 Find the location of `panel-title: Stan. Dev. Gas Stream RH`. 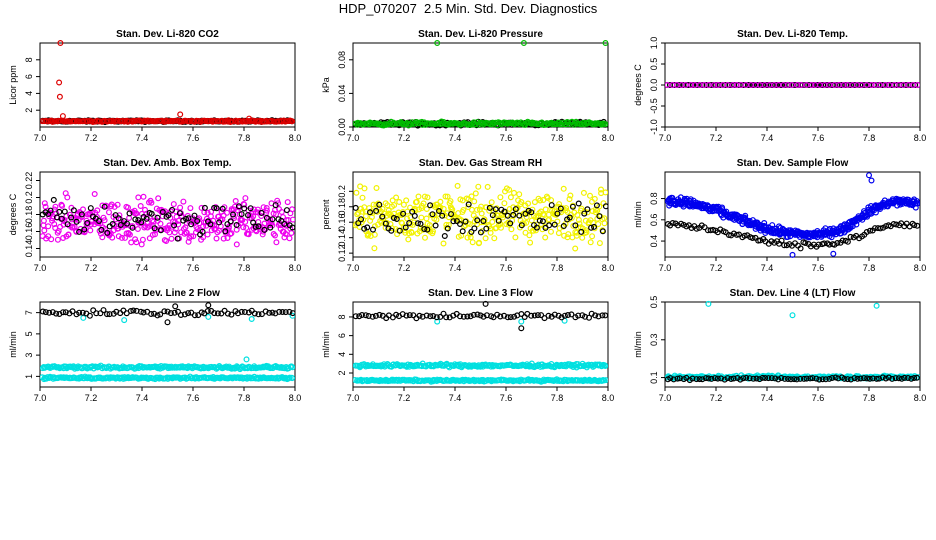

panel-title: Stan. Dev. Gas Stream RH is located at coordinates (480, 163).